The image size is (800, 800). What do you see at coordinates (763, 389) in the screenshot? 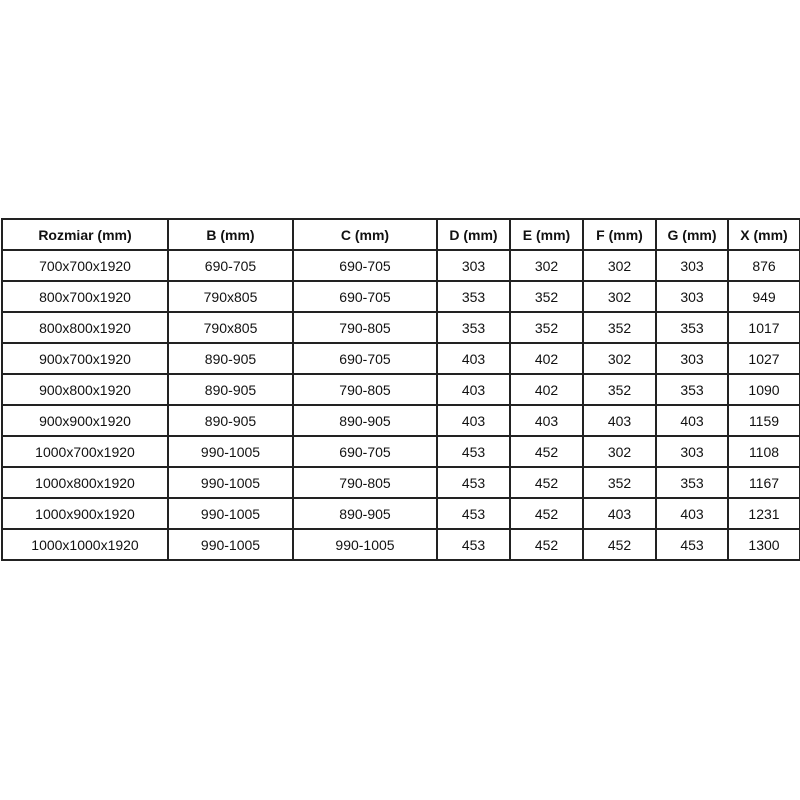
I see `table-cell: 1090` at bounding box center [763, 389].